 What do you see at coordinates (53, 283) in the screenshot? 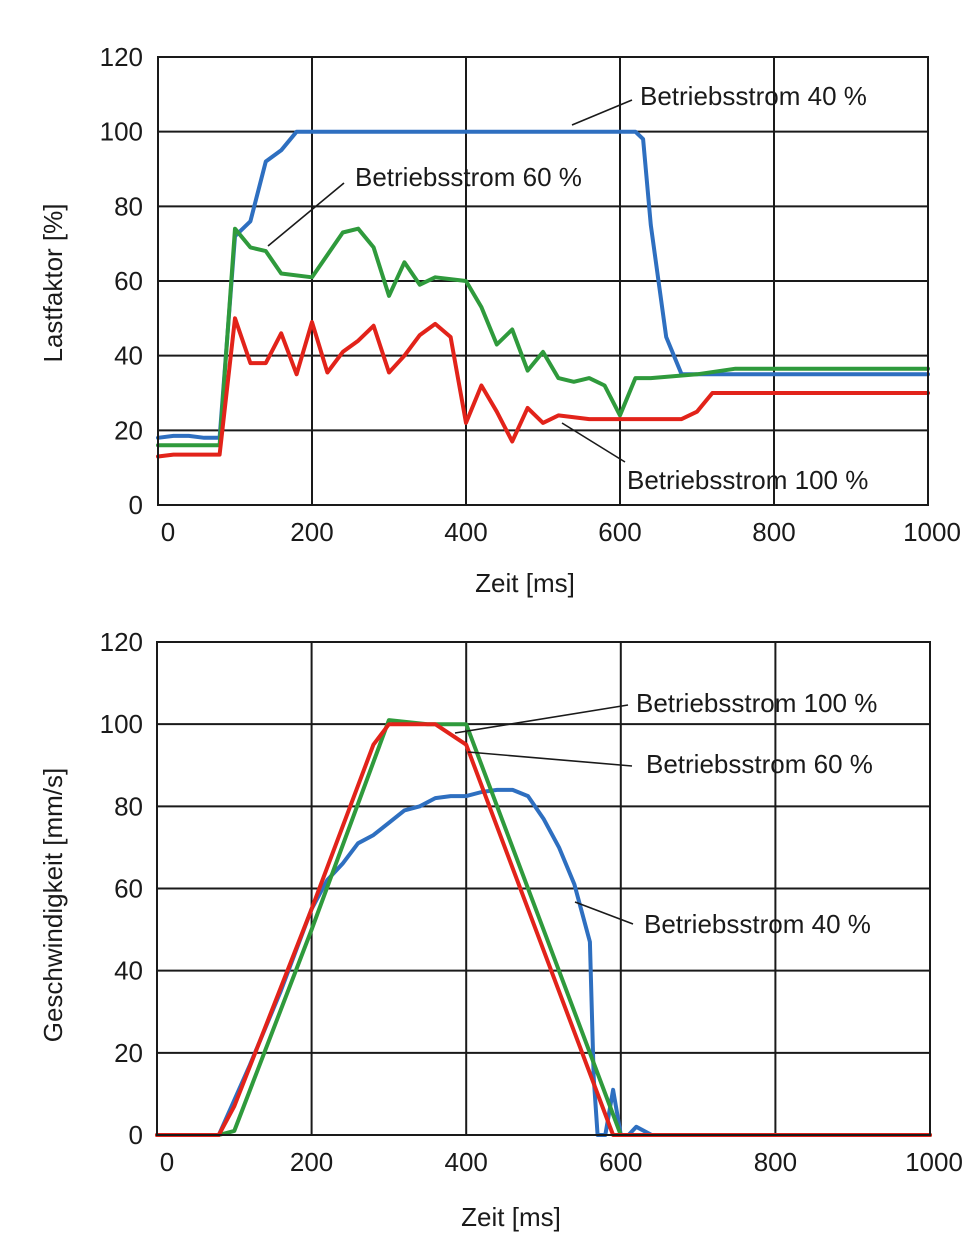
I see `load-factor-y-axis-label: Lastfaktor [%]` at bounding box center [53, 283].